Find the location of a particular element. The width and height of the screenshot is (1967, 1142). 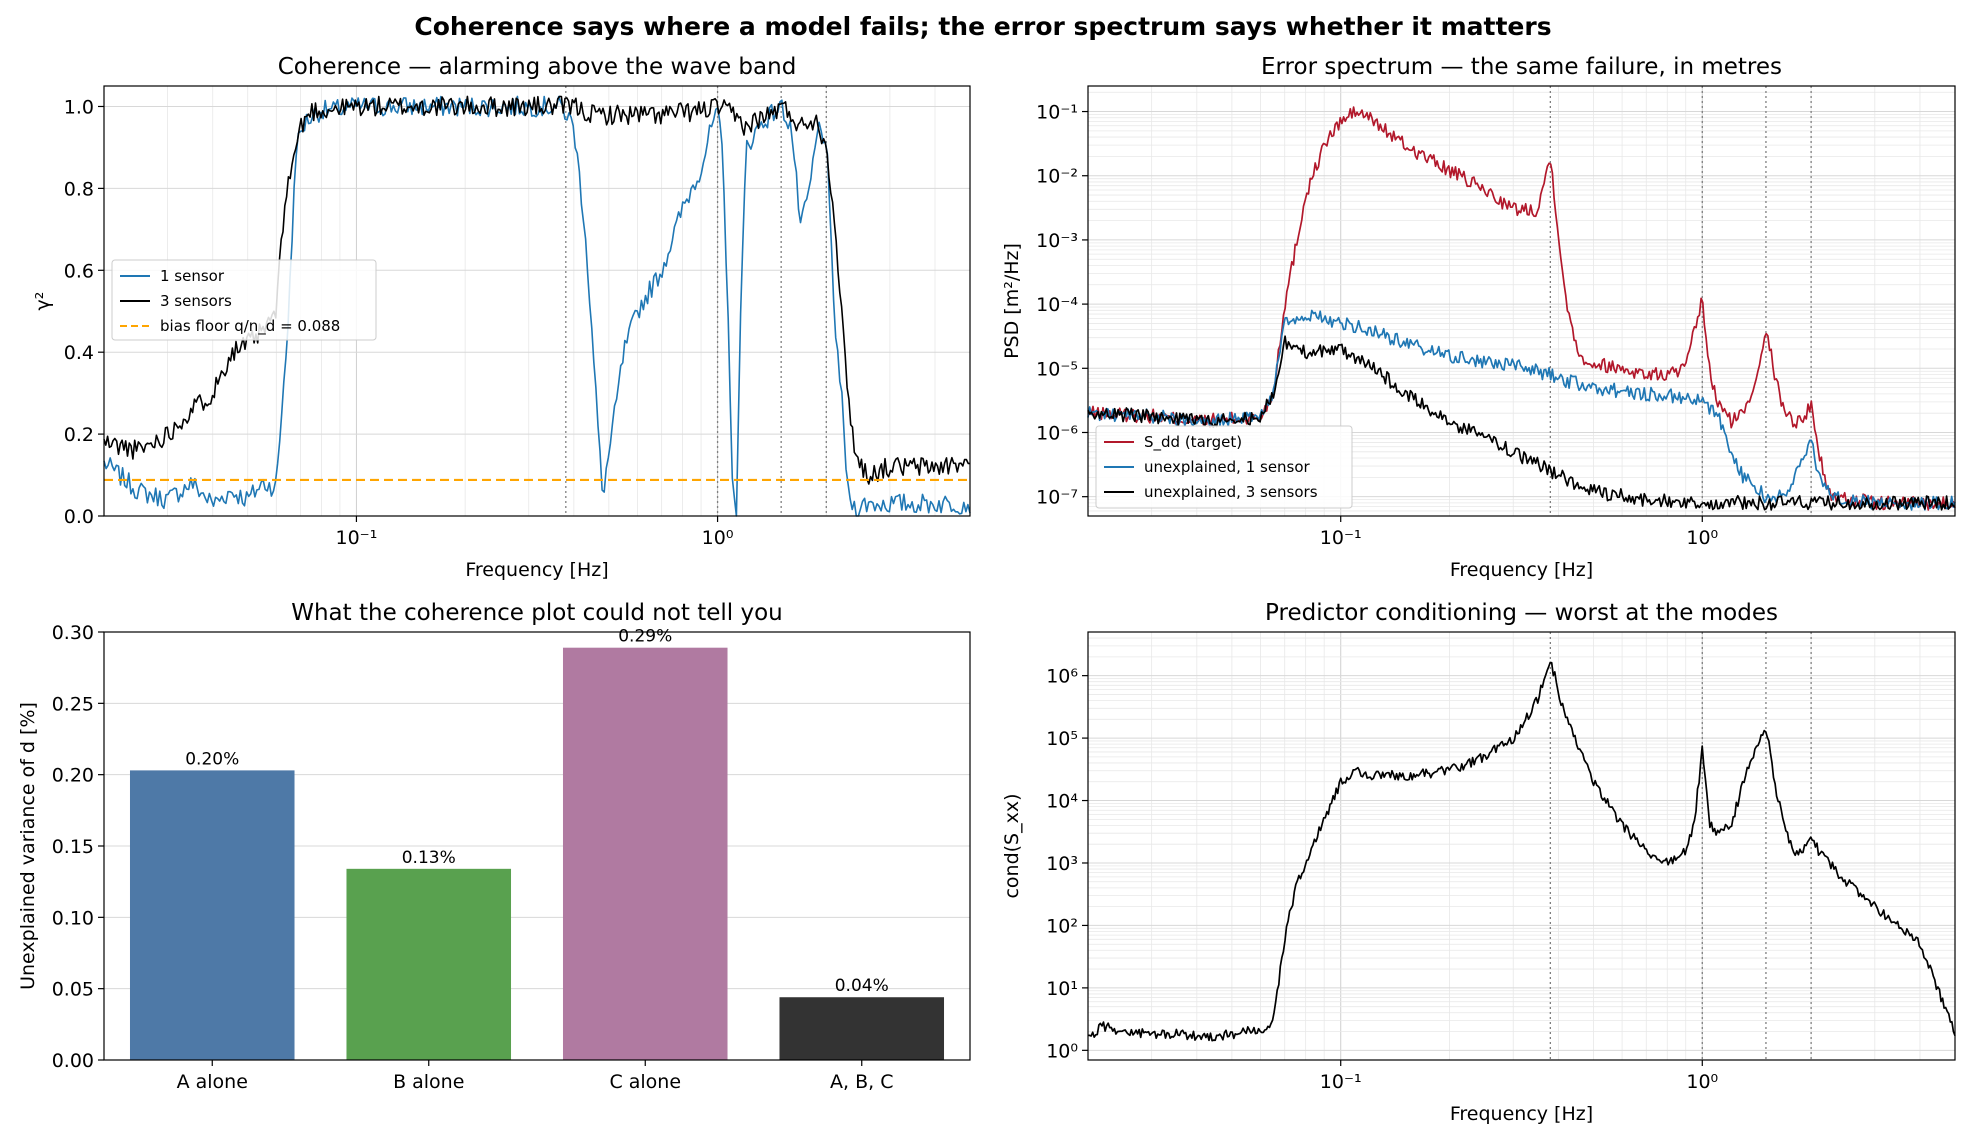

unexplained-variance-category-label: C alone is located at coordinates (645, 1082).